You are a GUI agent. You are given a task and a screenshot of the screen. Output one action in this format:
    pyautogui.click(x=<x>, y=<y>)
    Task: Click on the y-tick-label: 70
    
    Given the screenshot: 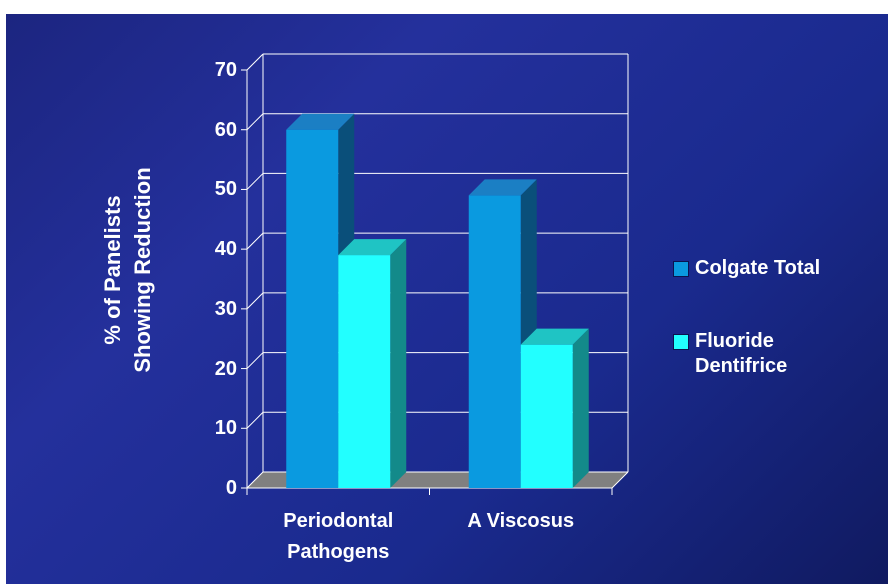 What is the action you would take?
    pyautogui.click(x=225, y=70)
    